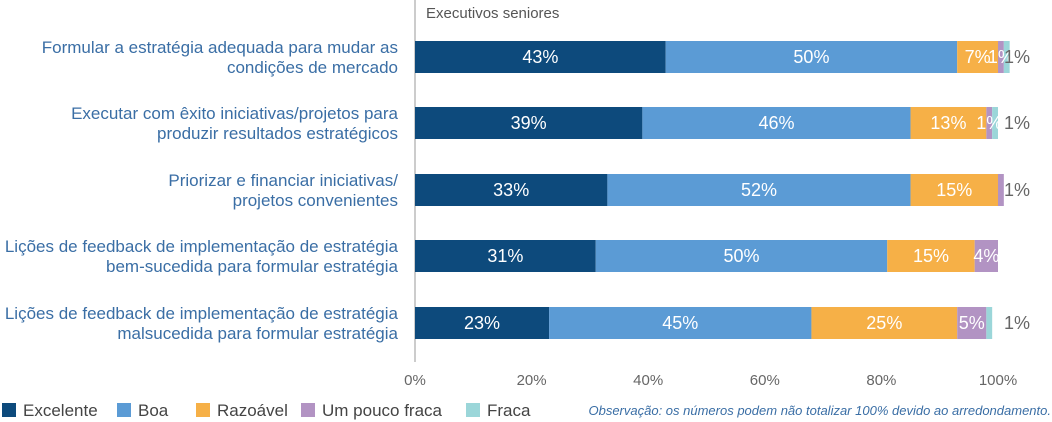  I want to click on segment-label-4-3: 15%, so click(931, 256).